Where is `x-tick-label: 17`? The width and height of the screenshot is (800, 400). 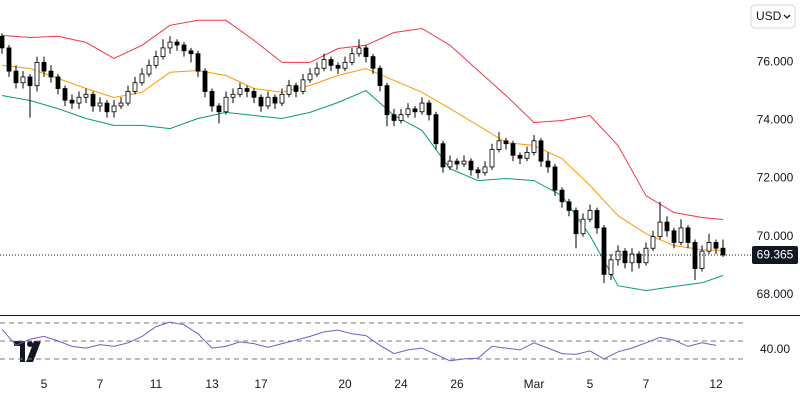 x-tick-label: 17 is located at coordinates (261, 384).